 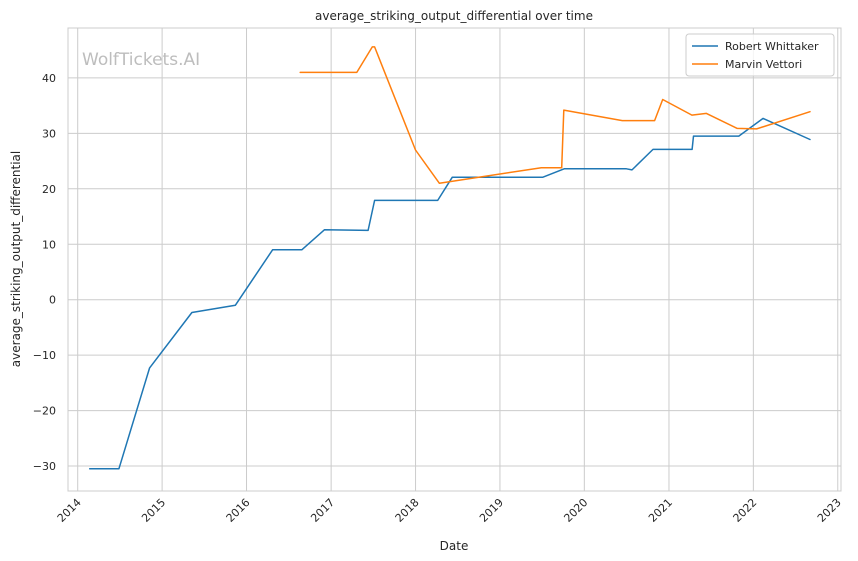 What do you see at coordinates (69, 510) in the screenshot?
I see `x-tick-label: 2014` at bounding box center [69, 510].